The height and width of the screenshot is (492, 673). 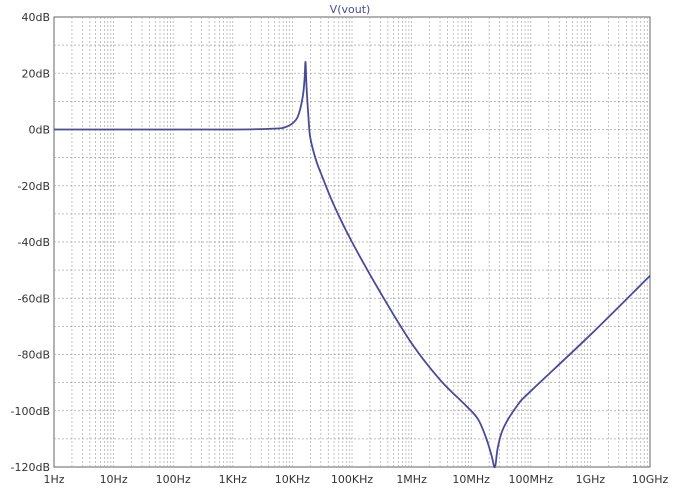 What do you see at coordinates (53, 479) in the screenshot?
I see `x-tick-label: 1Hz` at bounding box center [53, 479].